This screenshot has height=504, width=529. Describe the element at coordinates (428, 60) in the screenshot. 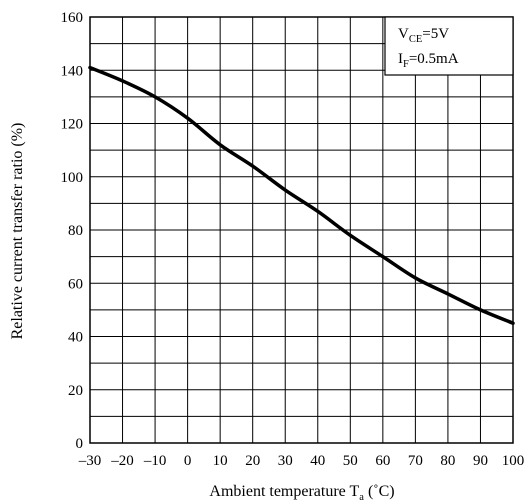

I see `condition-if: IF=0.5mA` at that location.